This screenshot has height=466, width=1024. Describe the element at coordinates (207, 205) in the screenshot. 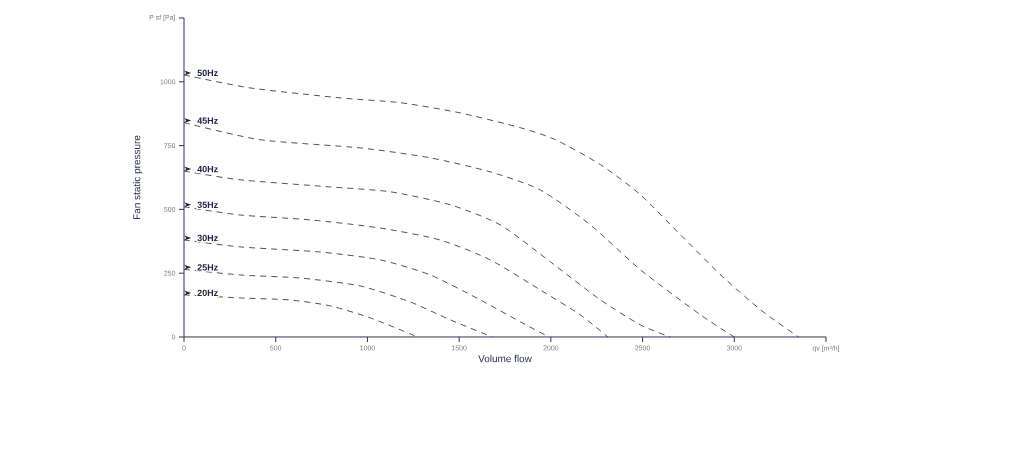

I see `legend-label: 35Hz` at that location.